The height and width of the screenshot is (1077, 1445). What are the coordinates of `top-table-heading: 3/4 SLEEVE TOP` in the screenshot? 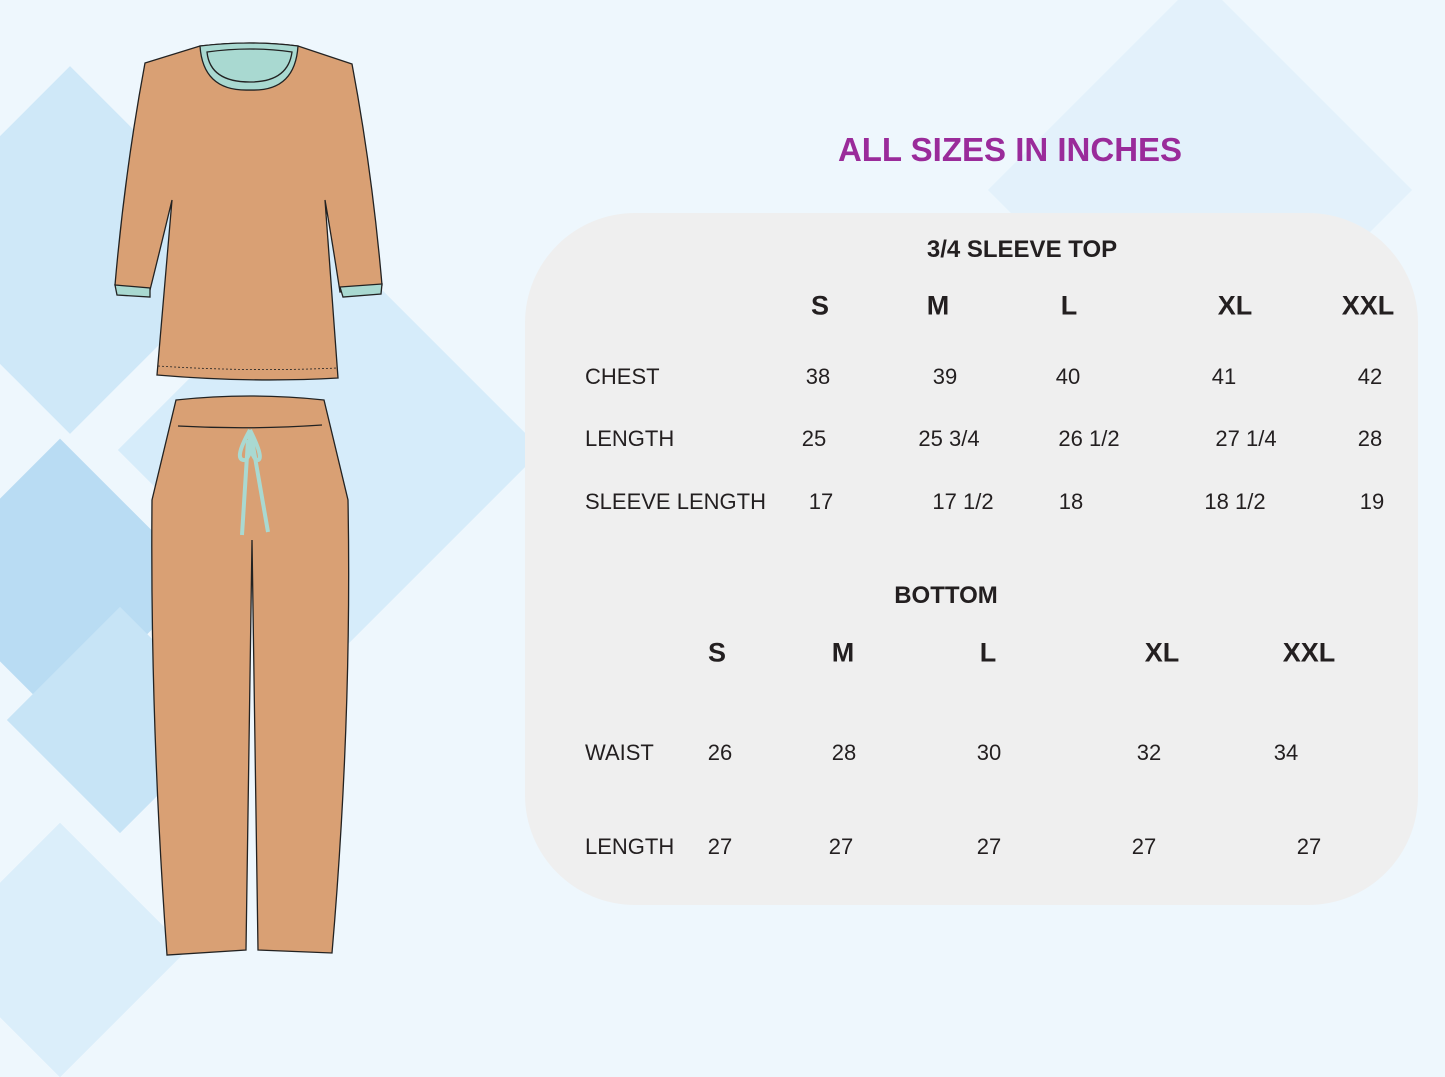 It's located at (1022, 249).